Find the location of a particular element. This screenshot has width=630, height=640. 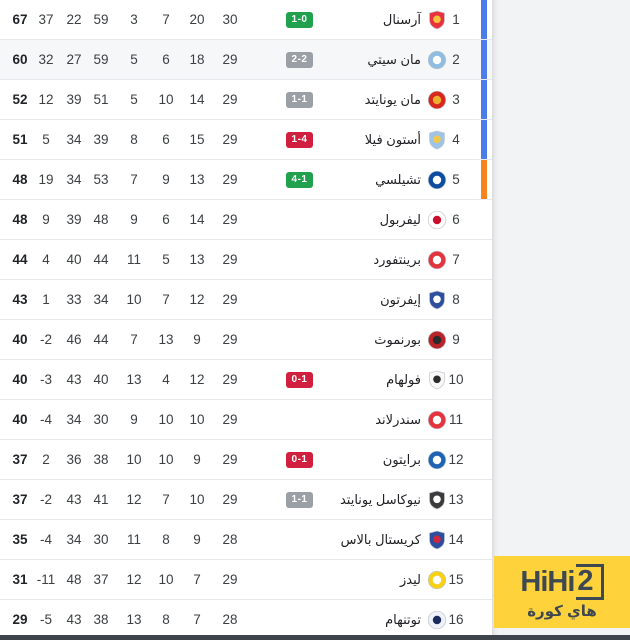

matches-won: 20 is located at coordinates (197, 19).